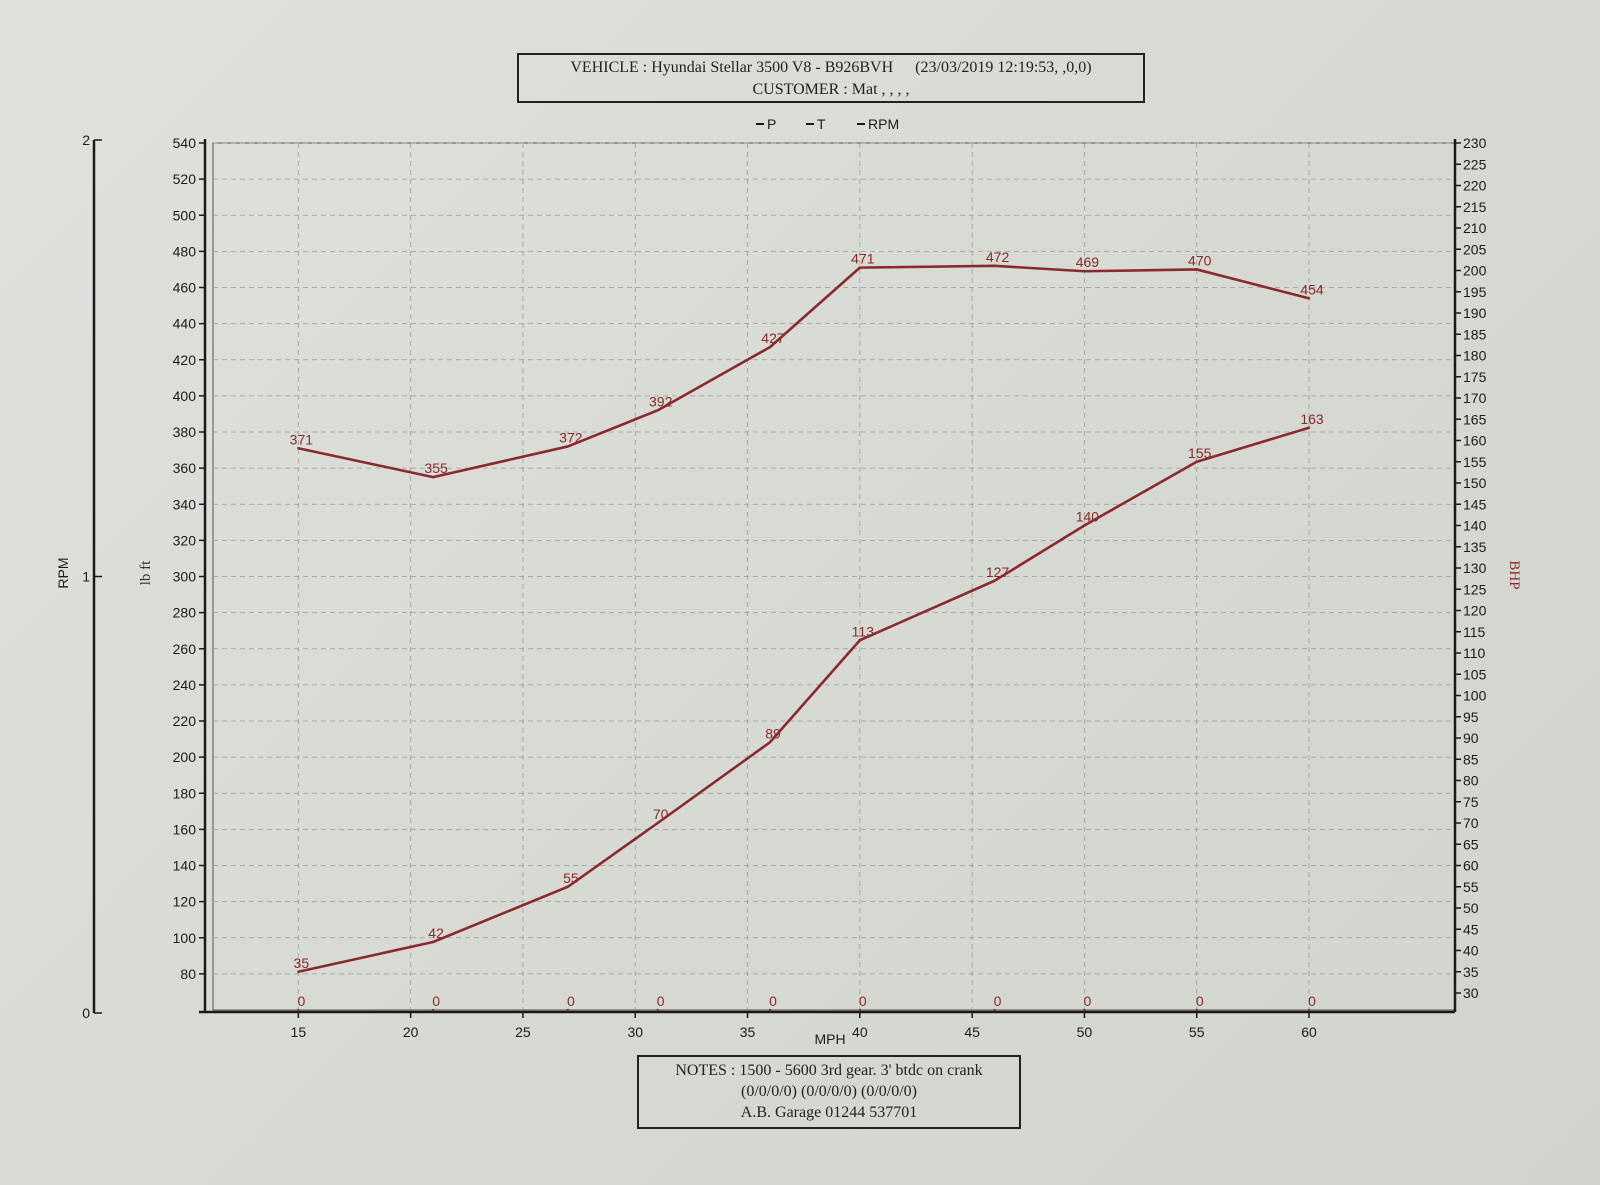 This screenshot has height=1185, width=1600. I want to click on torque-tick-label: 480, so click(185, 251).